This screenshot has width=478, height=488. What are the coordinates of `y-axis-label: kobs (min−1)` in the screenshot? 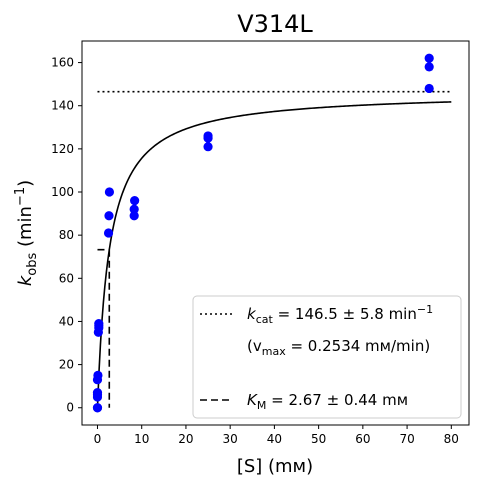 It's located at (26, 233).